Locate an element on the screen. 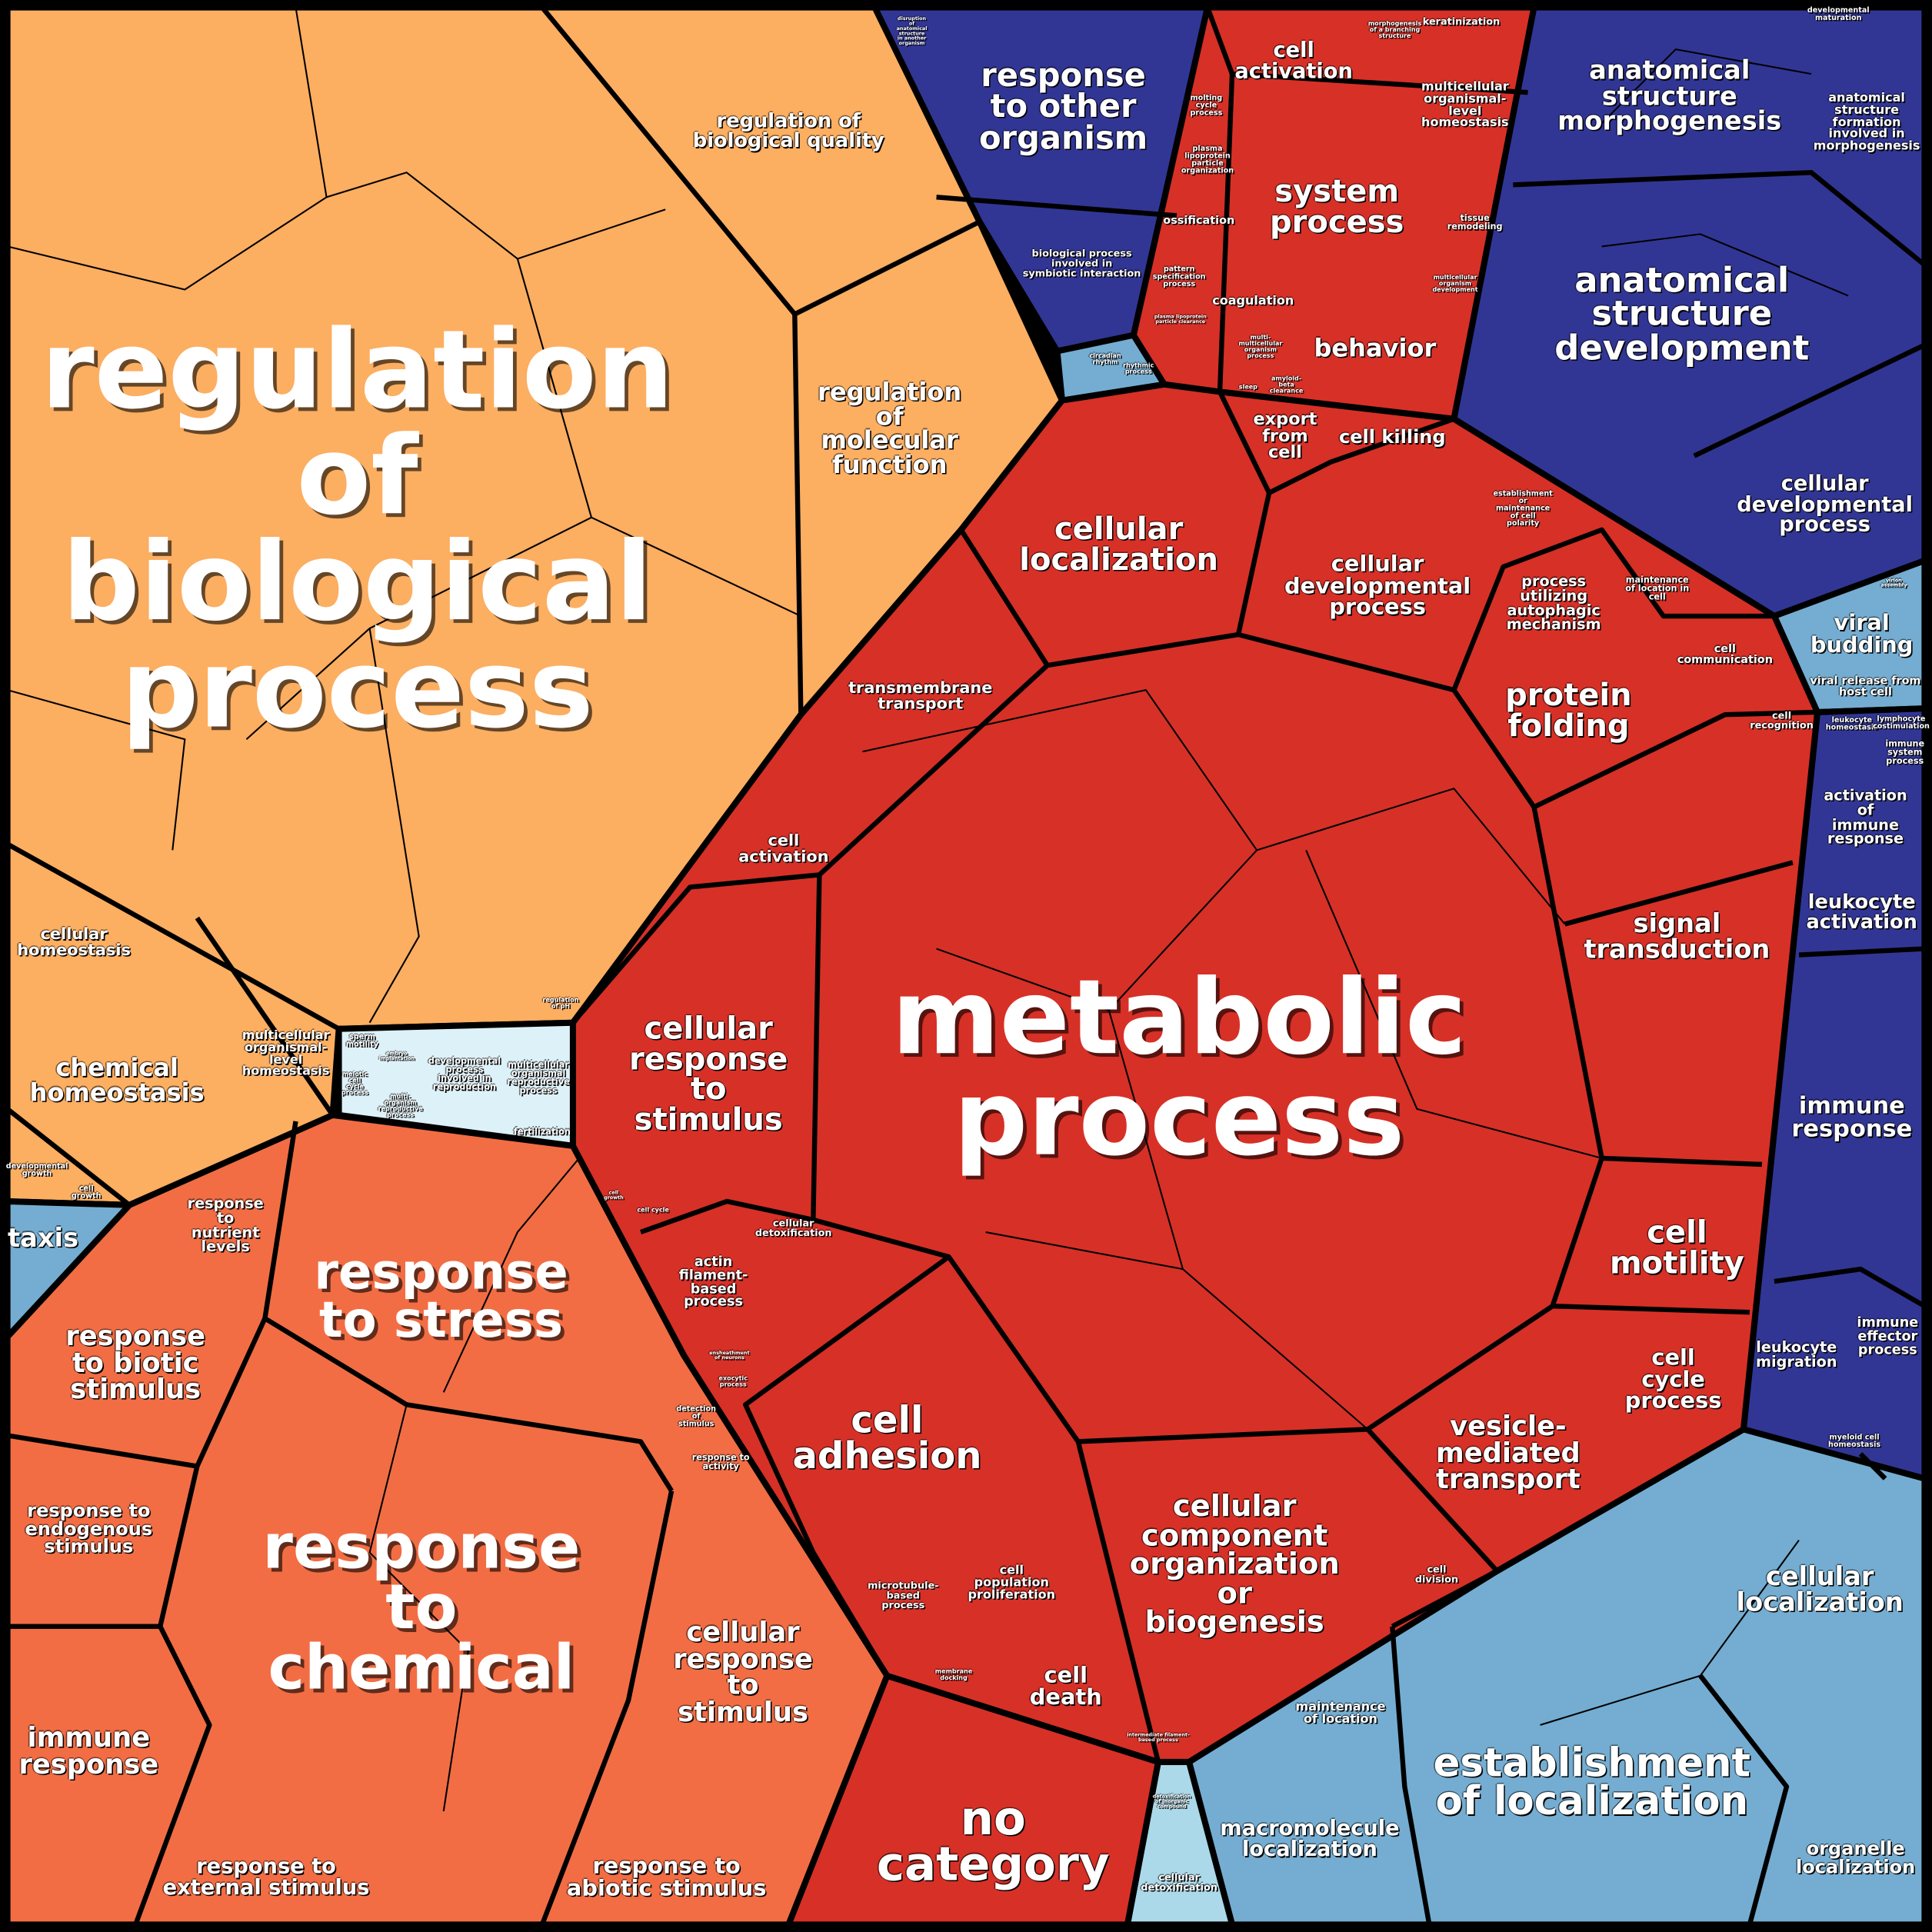 This screenshot has height=1932, width=1932. category-label-detection-of-stimulus: detection of stimulus is located at coordinates (696, 1416).